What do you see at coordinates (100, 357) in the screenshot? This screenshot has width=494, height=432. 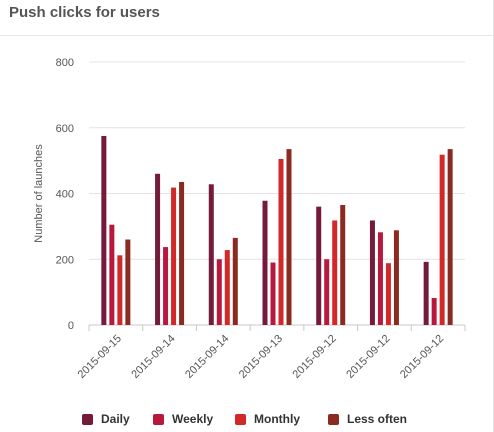 I see `x-tick-label: 2015-09-15` at bounding box center [100, 357].